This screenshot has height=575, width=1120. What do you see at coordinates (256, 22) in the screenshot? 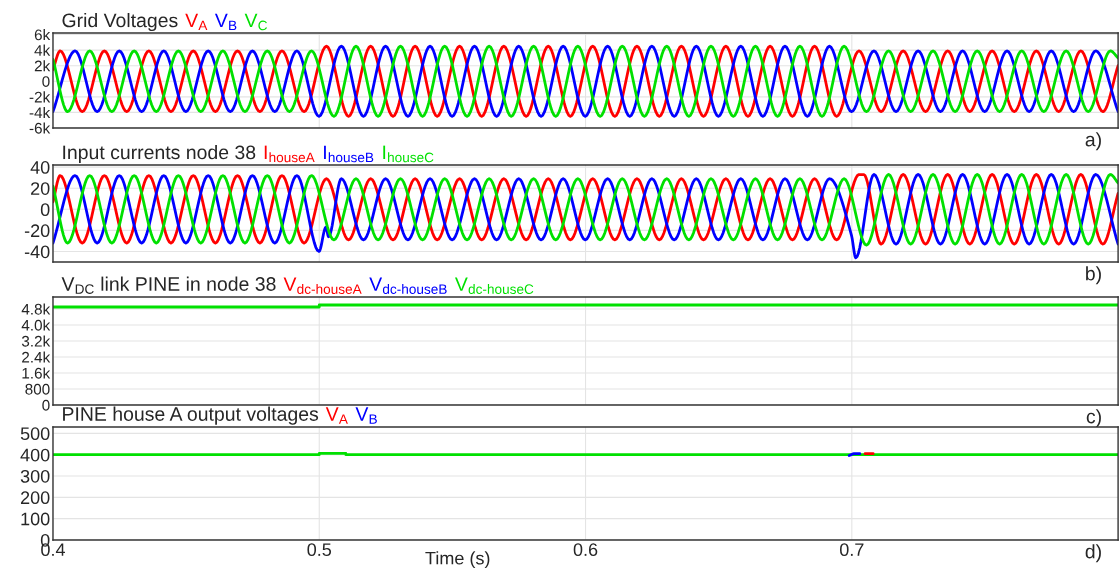
I see `series-label: V$_{C}$` at bounding box center [256, 22].